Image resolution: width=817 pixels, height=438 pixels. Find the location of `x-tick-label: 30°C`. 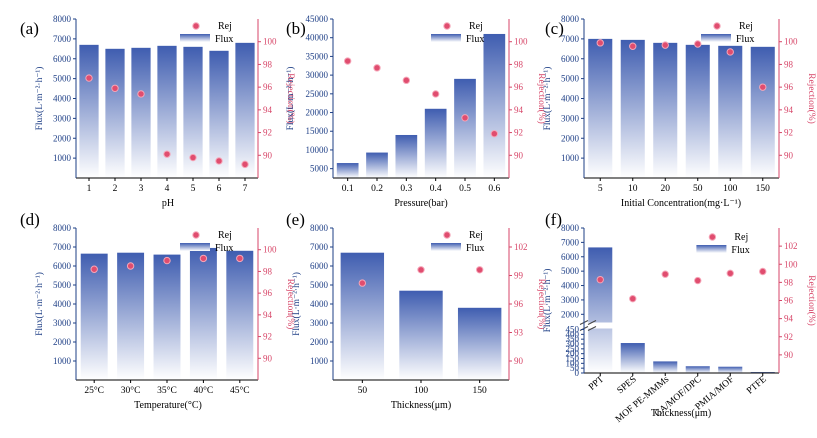

x-tick-label: 30°C is located at coordinates (131, 390).